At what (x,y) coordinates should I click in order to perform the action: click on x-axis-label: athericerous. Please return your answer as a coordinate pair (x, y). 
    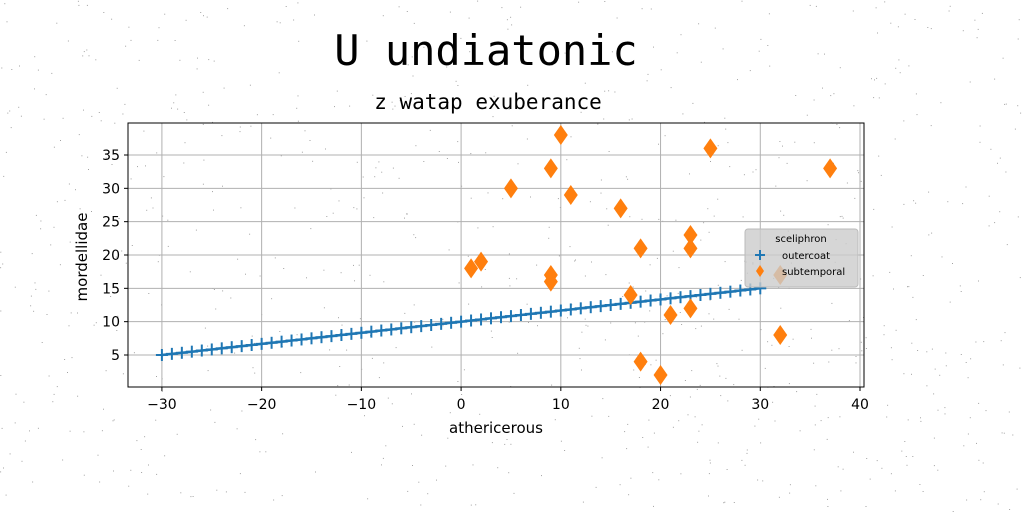
    Looking at the image, I should click on (496, 428).